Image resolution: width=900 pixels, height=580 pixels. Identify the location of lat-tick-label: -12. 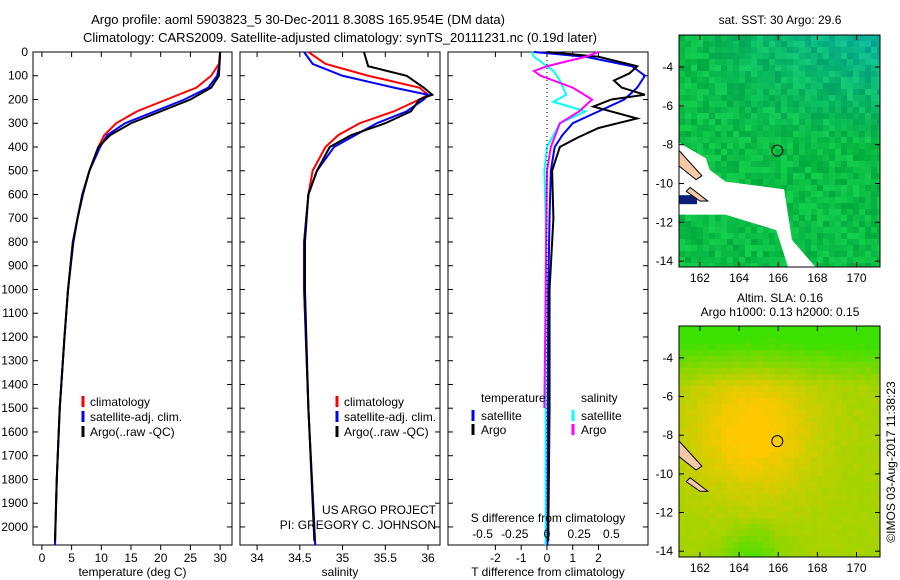
(665, 222).